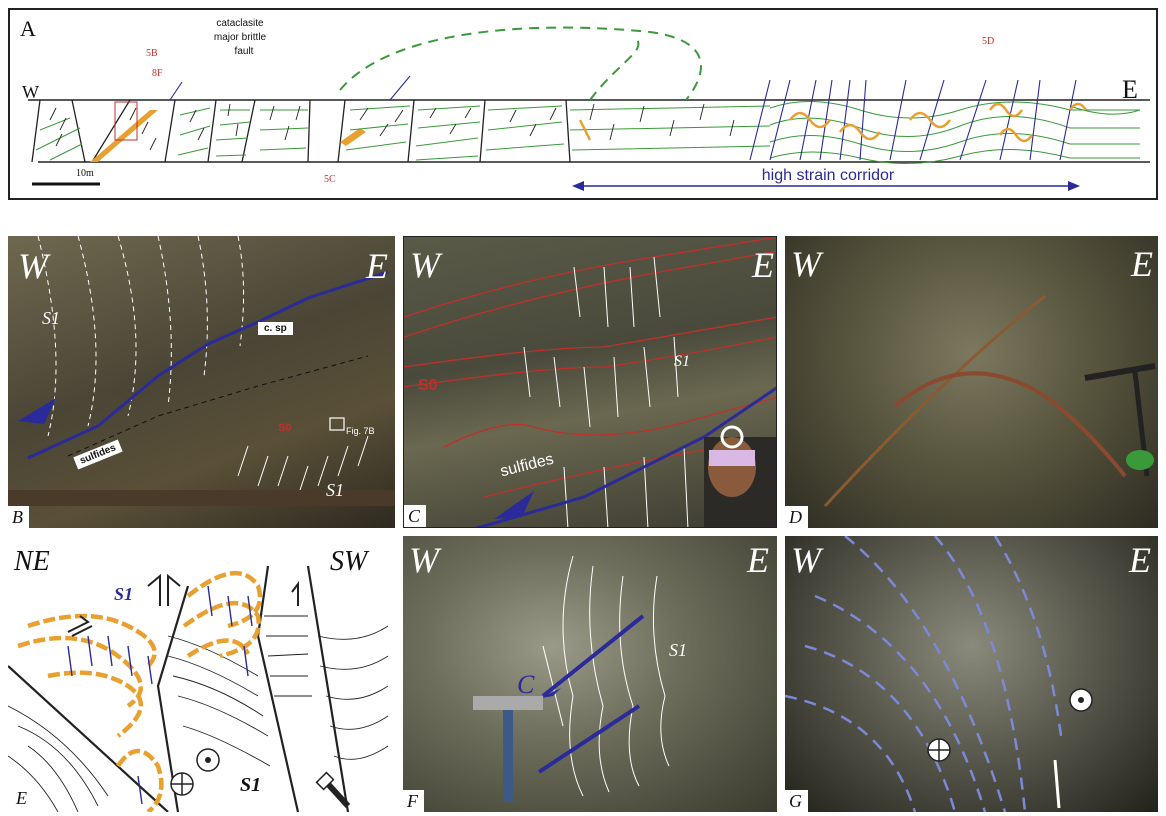 This screenshot has height=816, width=1166. Describe the element at coordinates (924, 674) in the screenshot. I see `s1-dashed-traces` at that location.